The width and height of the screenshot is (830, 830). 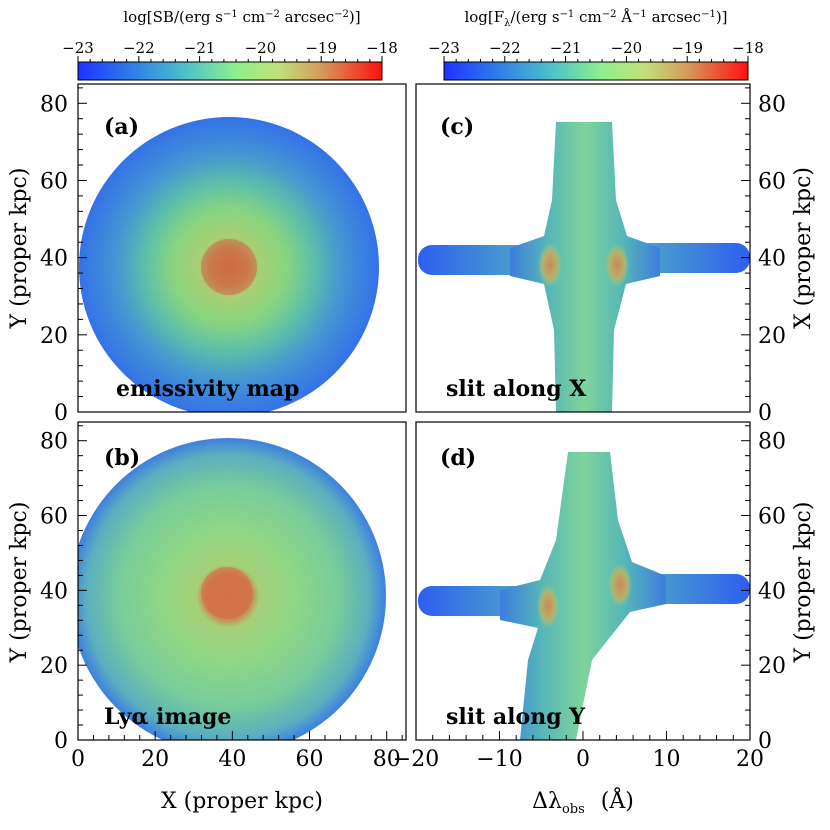 I want to click on right-axis-title-bottom: Y (proper kpc), so click(x=803, y=583).